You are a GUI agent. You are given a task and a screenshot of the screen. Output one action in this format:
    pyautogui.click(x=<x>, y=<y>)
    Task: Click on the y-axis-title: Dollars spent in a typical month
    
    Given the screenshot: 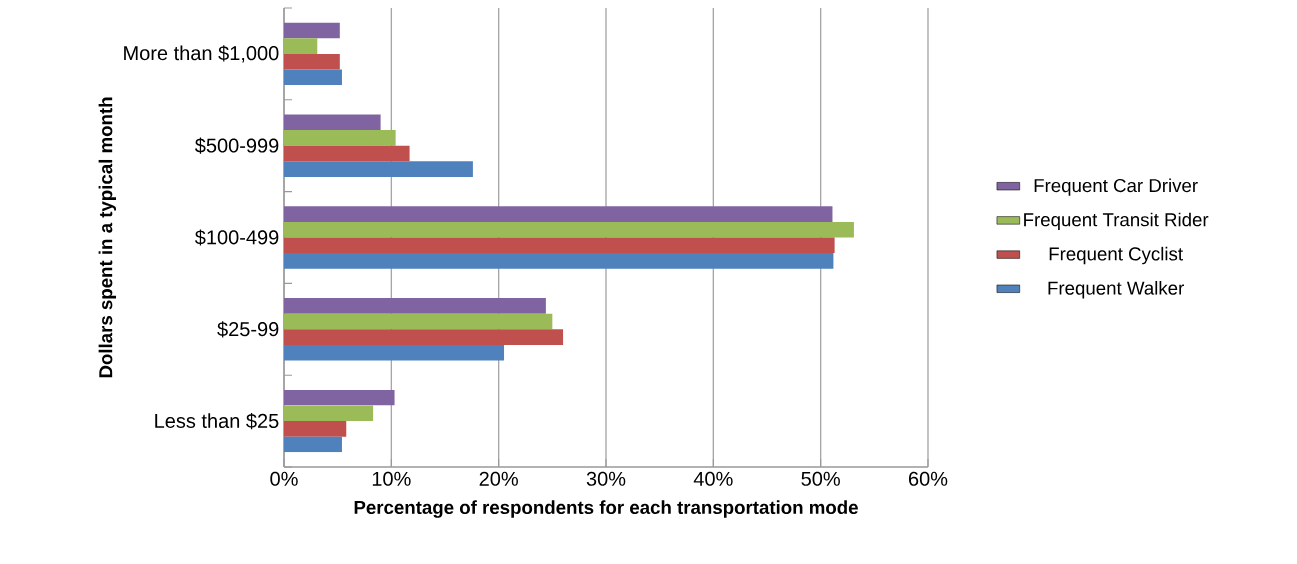 What is the action you would take?
    pyautogui.click(x=107, y=237)
    